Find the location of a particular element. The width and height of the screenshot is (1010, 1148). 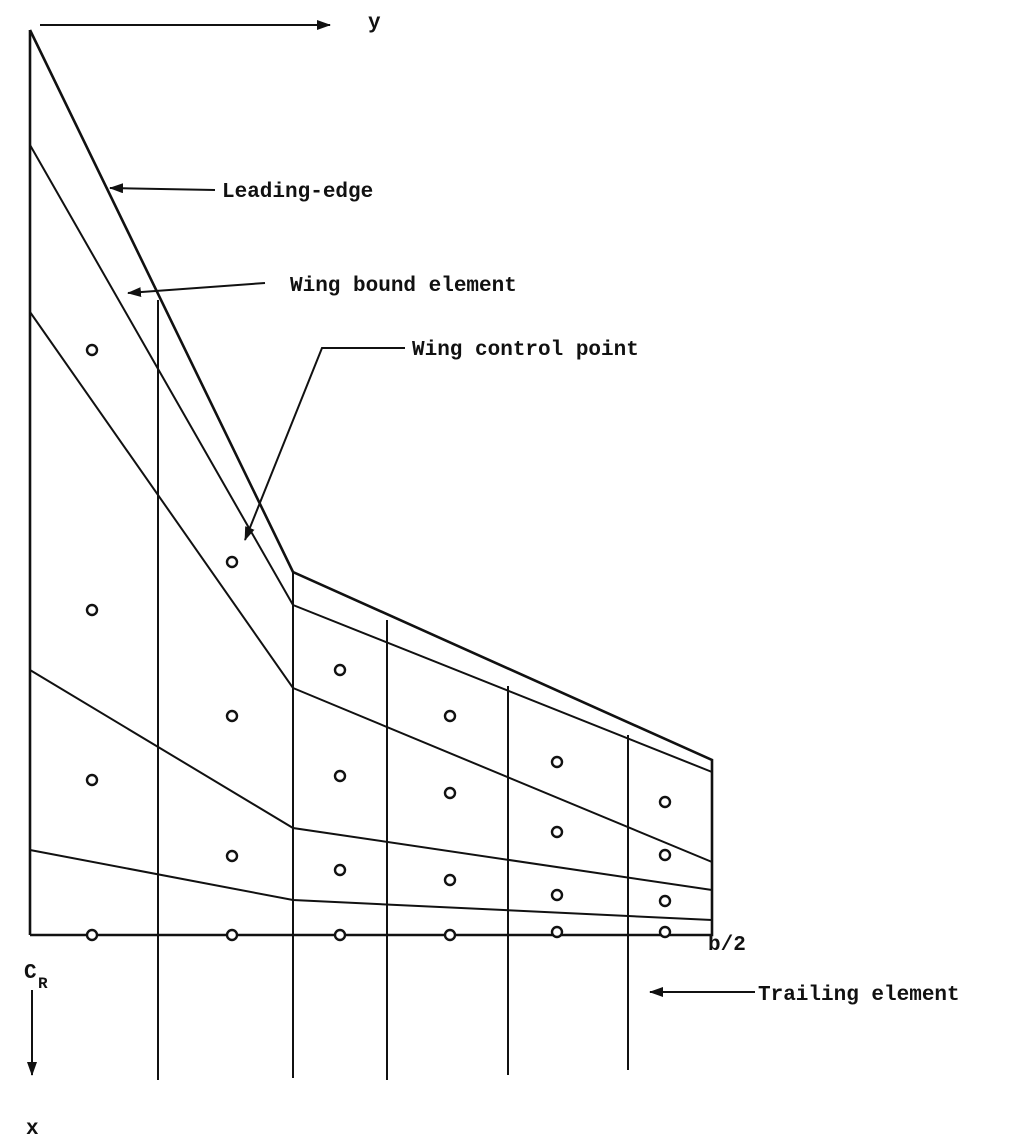

leading-edge-label: Leading-edge is located at coordinates (297, 192).